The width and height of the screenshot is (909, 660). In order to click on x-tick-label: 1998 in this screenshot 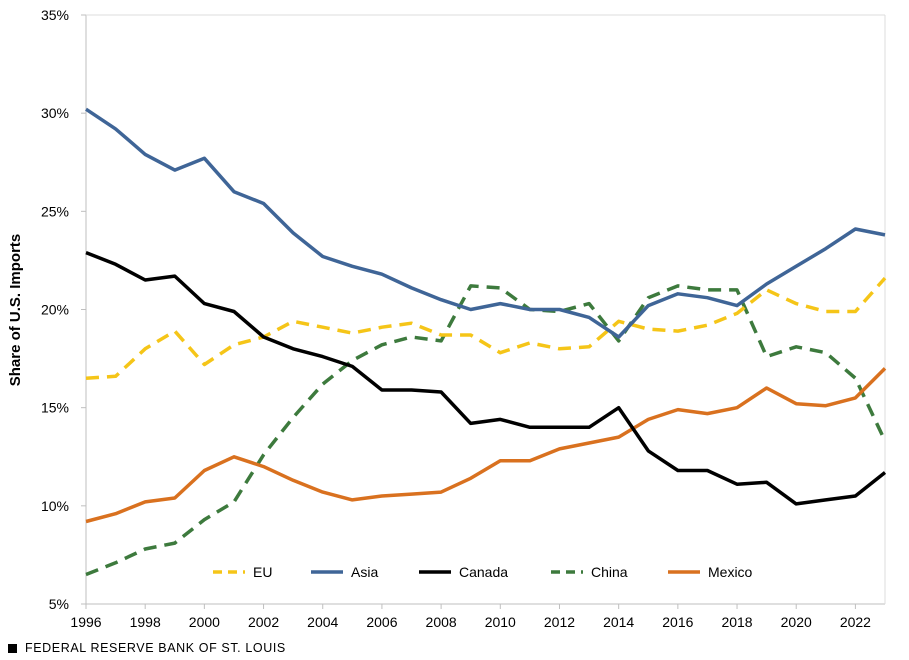, I will do `click(145, 622)`.